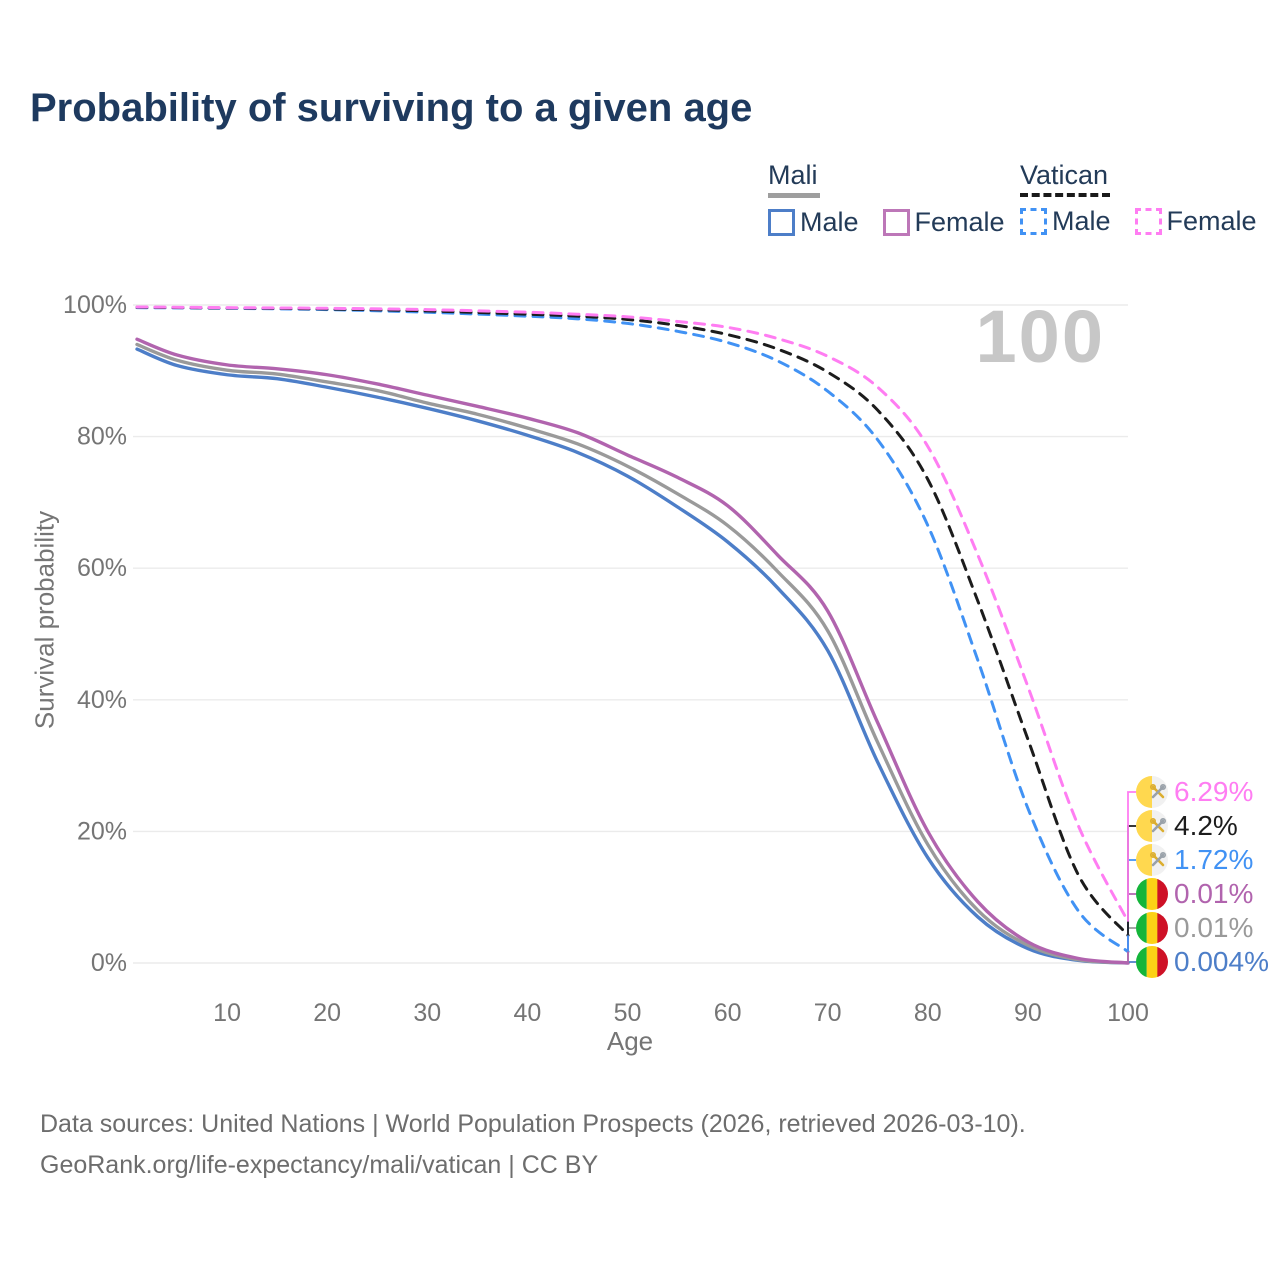  What do you see at coordinates (1065, 178) in the screenshot?
I see `legend-title-vatican: Vatican` at bounding box center [1065, 178].